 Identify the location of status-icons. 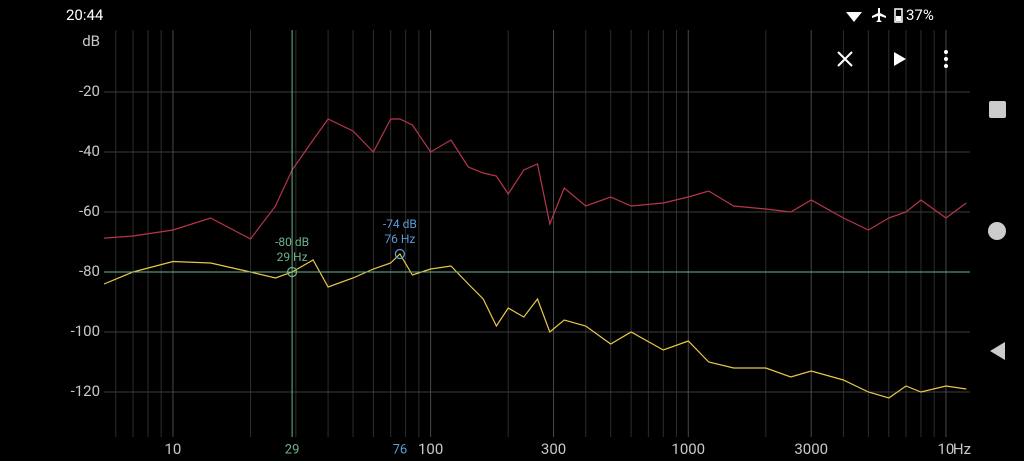
(874, 15).